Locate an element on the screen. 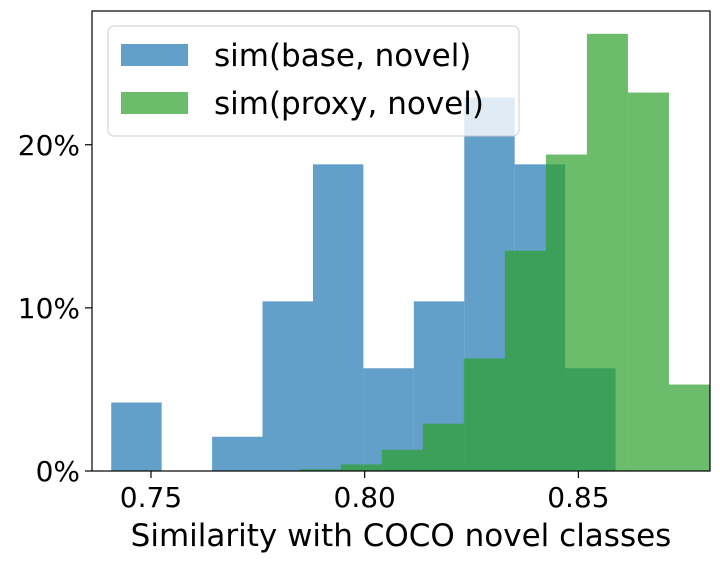 This screenshot has width=720, height=562. histogram-bar-series2-bin3 is located at coordinates (402, 460).